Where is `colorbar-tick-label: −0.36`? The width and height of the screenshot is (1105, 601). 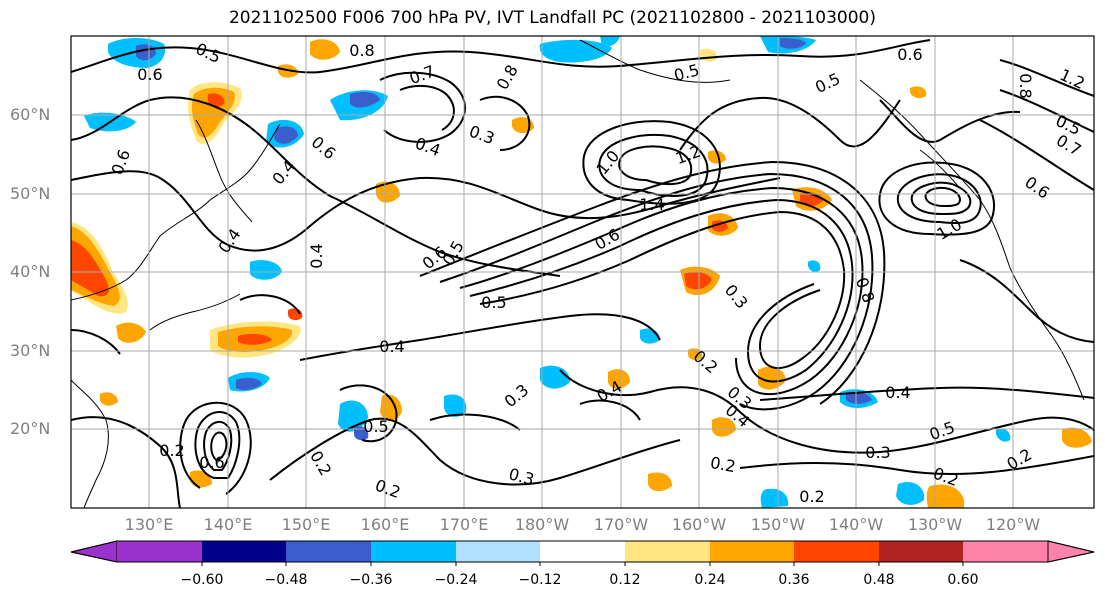 colorbar-tick-label: −0.36 is located at coordinates (371, 580).